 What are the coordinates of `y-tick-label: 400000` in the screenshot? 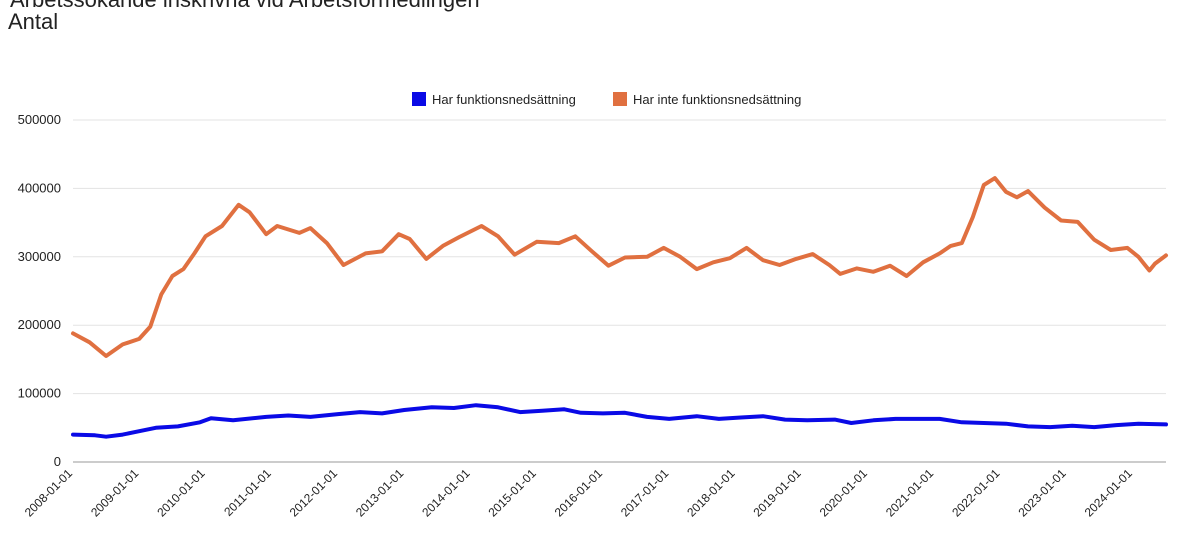 It's located at (39, 187).